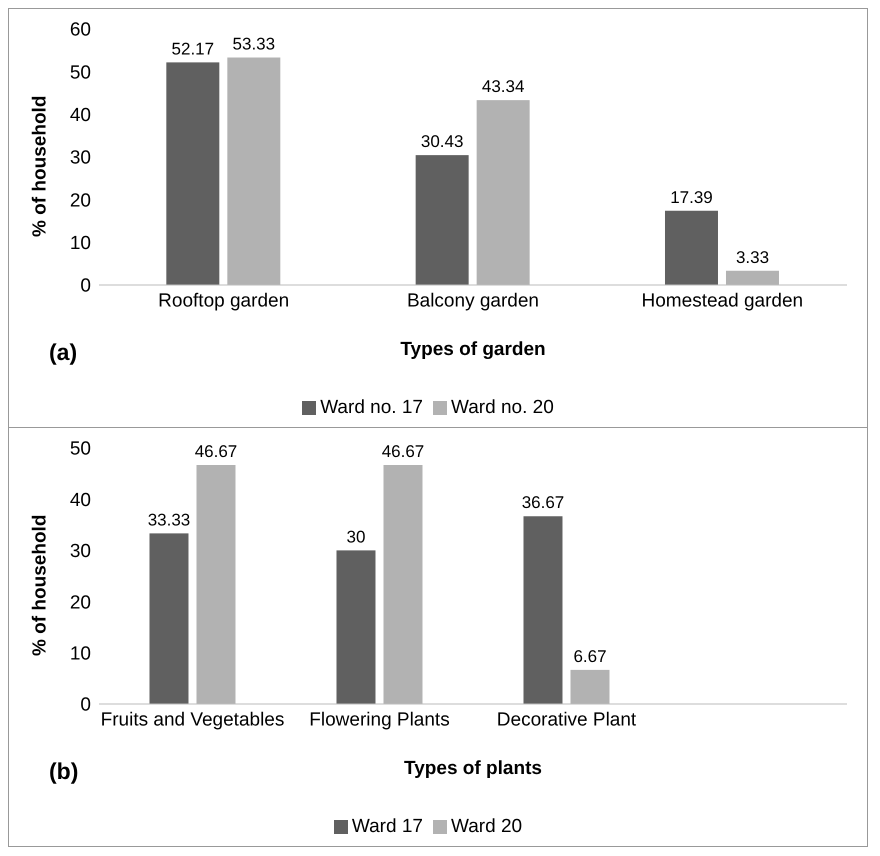 This screenshot has width=880, height=856. I want to click on legend-label: Ward no. 17, so click(371, 407).